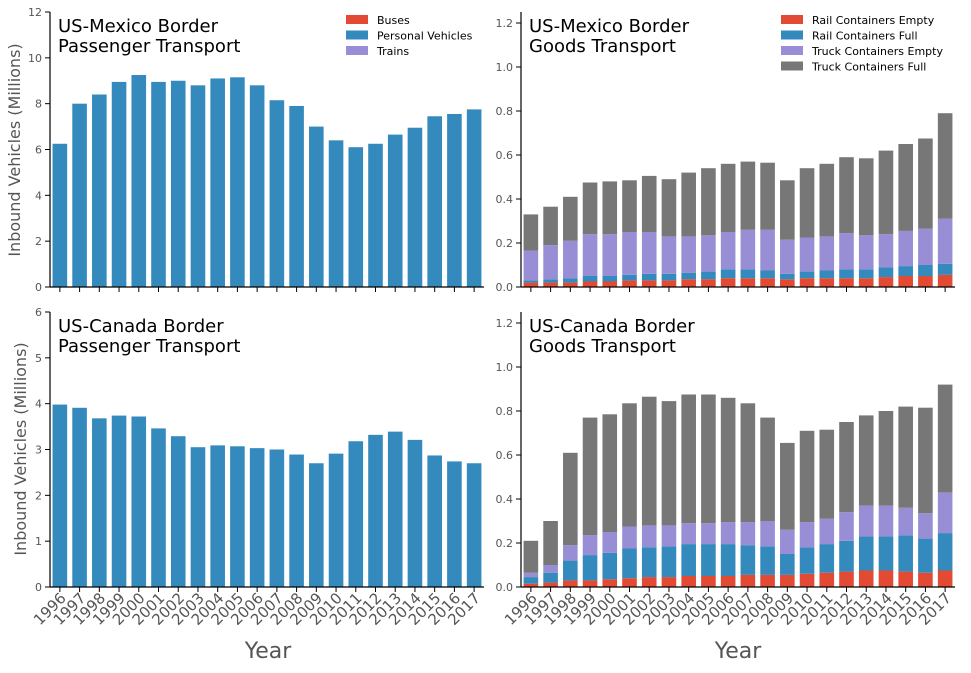 This screenshot has height=673, width=971. What do you see at coordinates (505, 499) in the screenshot?
I see `ytick-label-ca-goods: 0.4` at bounding box center [505, 499].